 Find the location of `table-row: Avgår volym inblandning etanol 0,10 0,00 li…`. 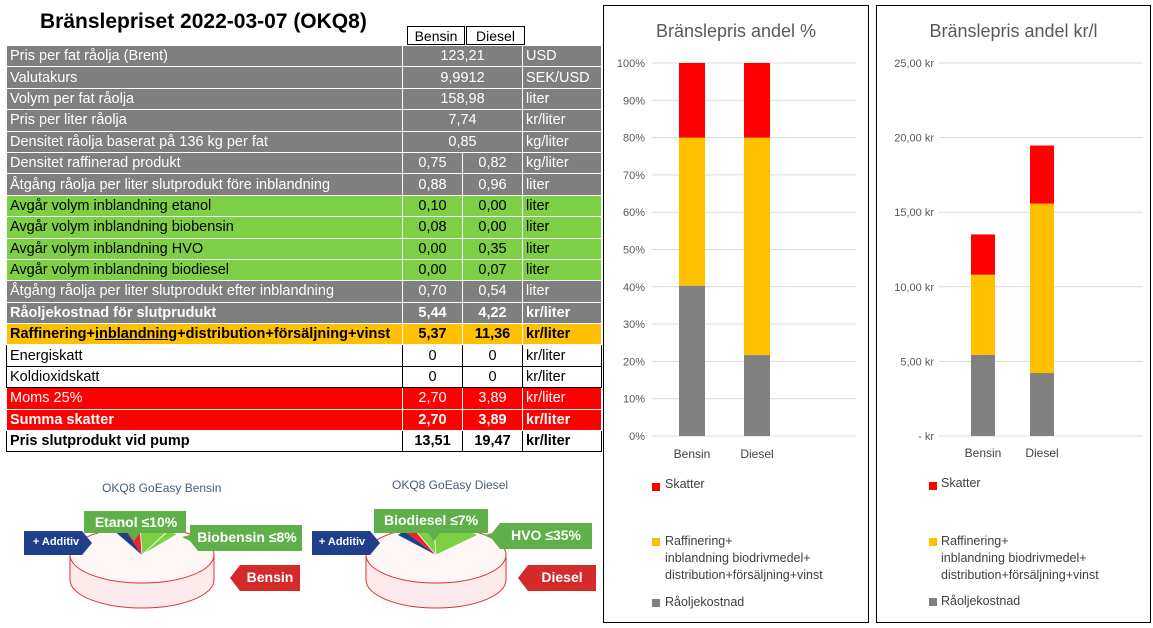

table-row: Avgår volym inblandning etanol 0,10 0,00 li… is located at coordinates (304, 206).